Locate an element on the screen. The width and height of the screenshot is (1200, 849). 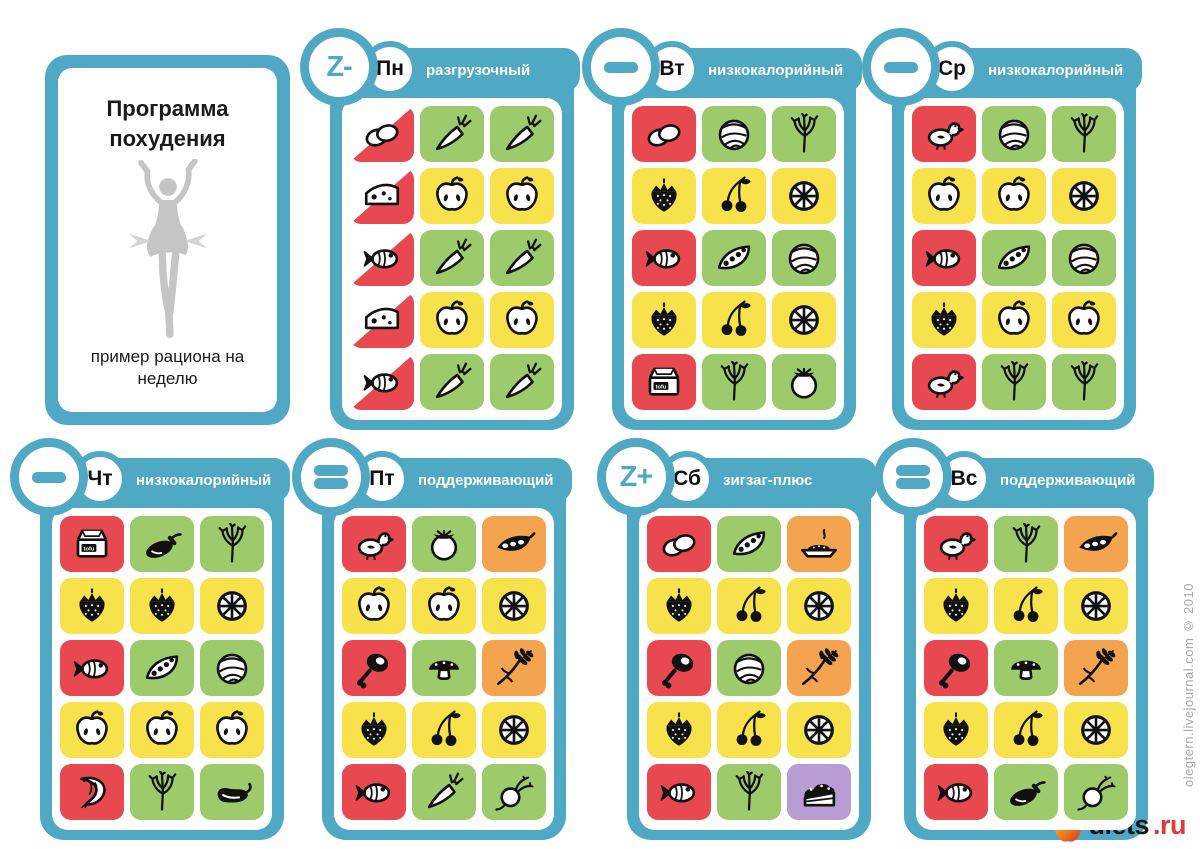
mushroom-icon is located at coordinates (444, 670).